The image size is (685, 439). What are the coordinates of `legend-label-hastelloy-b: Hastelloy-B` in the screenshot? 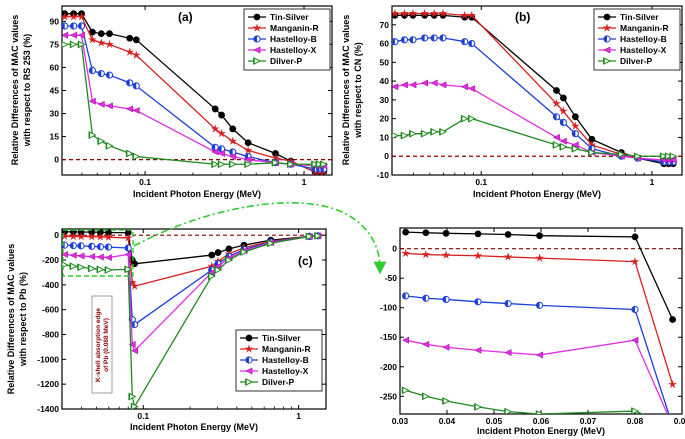 It's located at (285, 360).